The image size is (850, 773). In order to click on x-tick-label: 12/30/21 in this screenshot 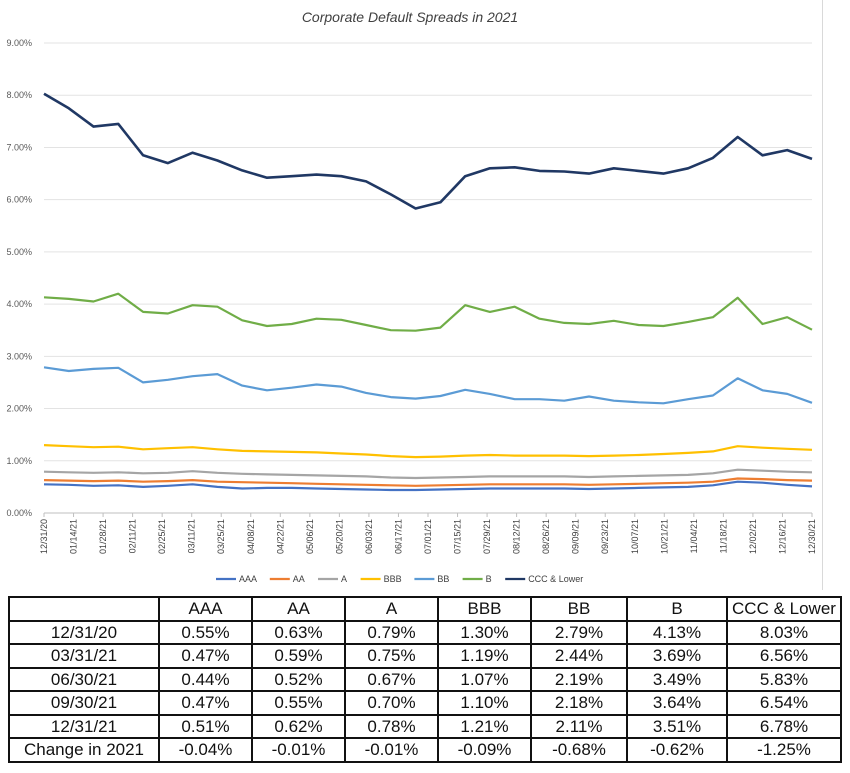, I will do `click(812, 536)`.